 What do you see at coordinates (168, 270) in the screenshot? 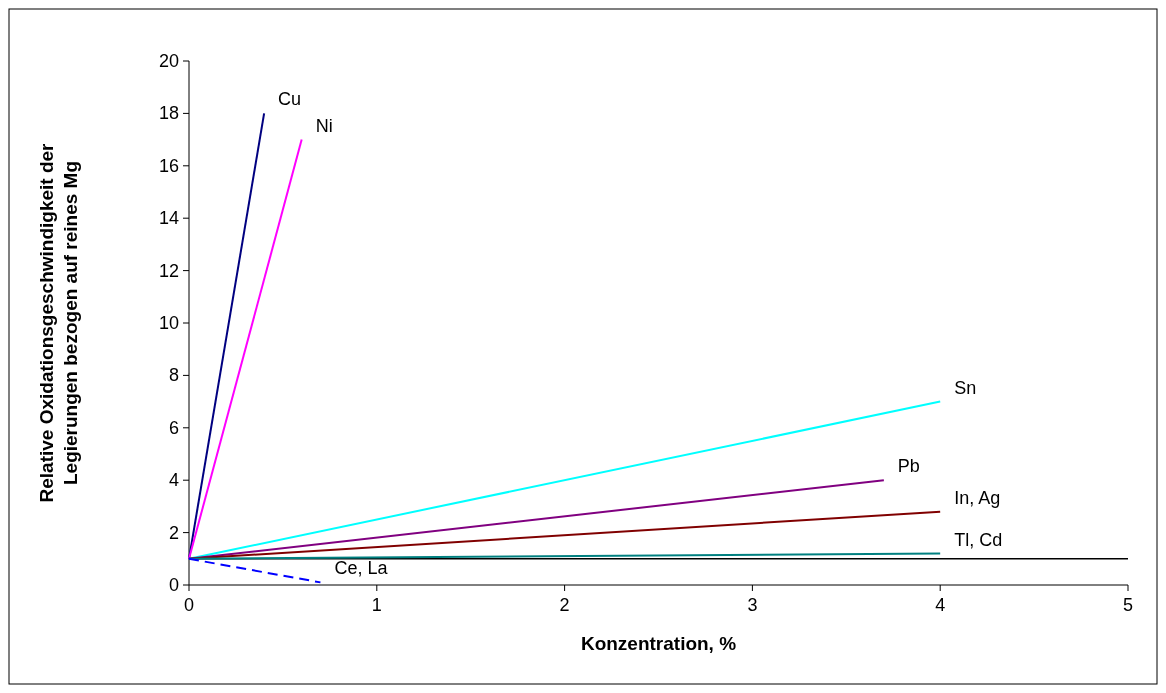
I see `y-tick-label: 12` at bounding box center [168, 270].